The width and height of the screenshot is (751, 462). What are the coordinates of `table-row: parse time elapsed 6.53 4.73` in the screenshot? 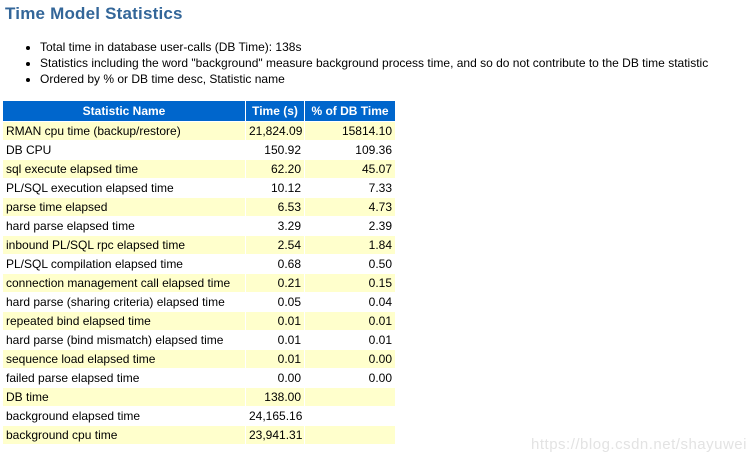 It's located at (199, 207).